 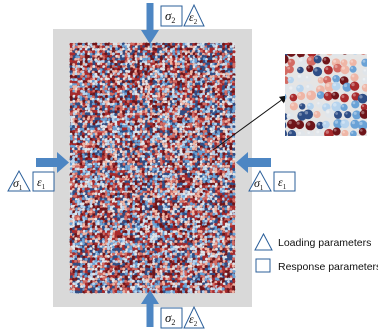 I want to click on right-load-label: σ1 ε1, so click(x=272, y=180).